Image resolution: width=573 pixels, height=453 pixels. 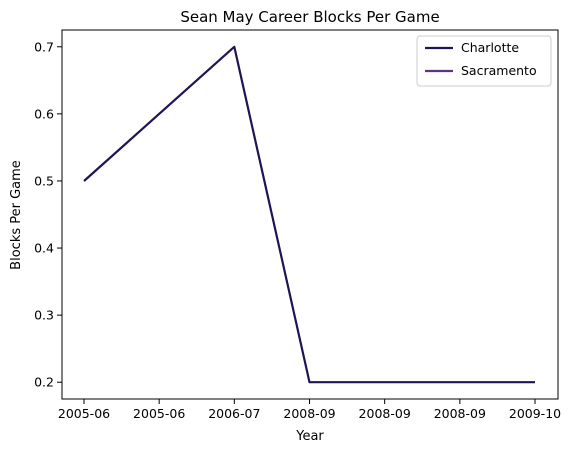 What do you see at coordinates (309, 436) in the screenshot?
I see `x-axis-label: Year` at bounding box center [309, 436].